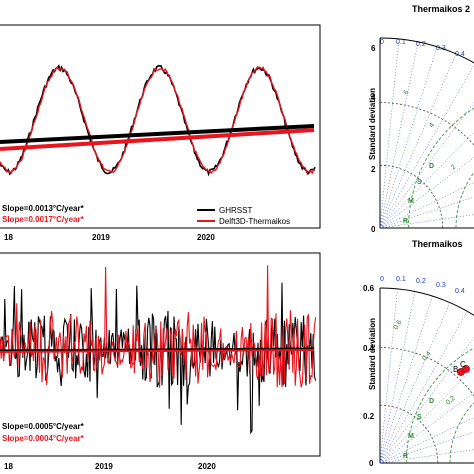  Describe the element at coordinates (104, 466) in the screenshot. I see `bottom-xtick-1: 2019` at that location.